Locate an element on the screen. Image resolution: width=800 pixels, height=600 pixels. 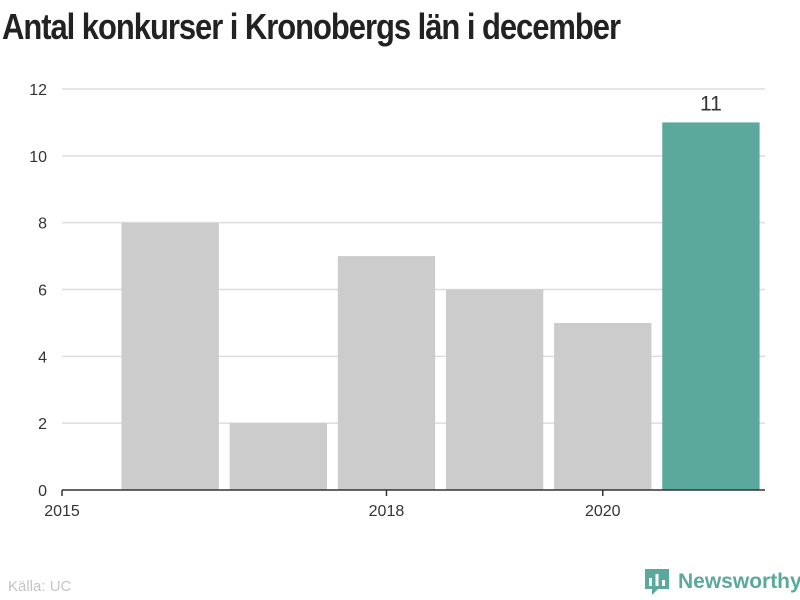
brand-name: Newsworthy is located at coordinates (739, 581).